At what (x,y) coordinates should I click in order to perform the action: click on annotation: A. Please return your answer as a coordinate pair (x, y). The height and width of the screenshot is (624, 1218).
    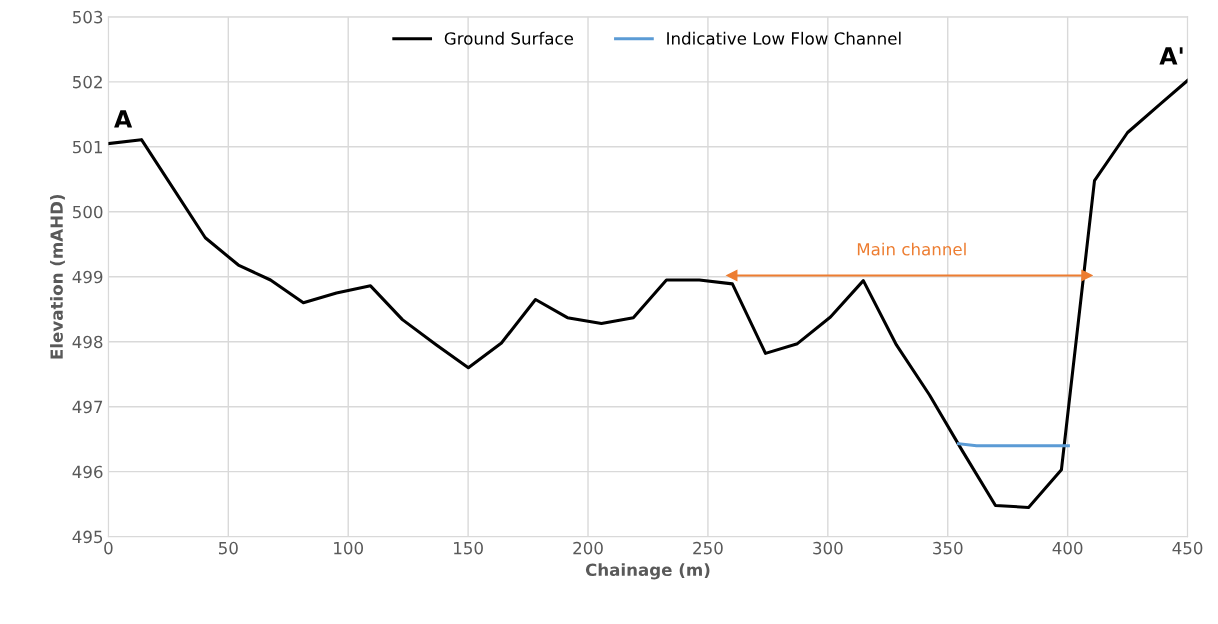
    Looking at the image, I should click on (123, 119).